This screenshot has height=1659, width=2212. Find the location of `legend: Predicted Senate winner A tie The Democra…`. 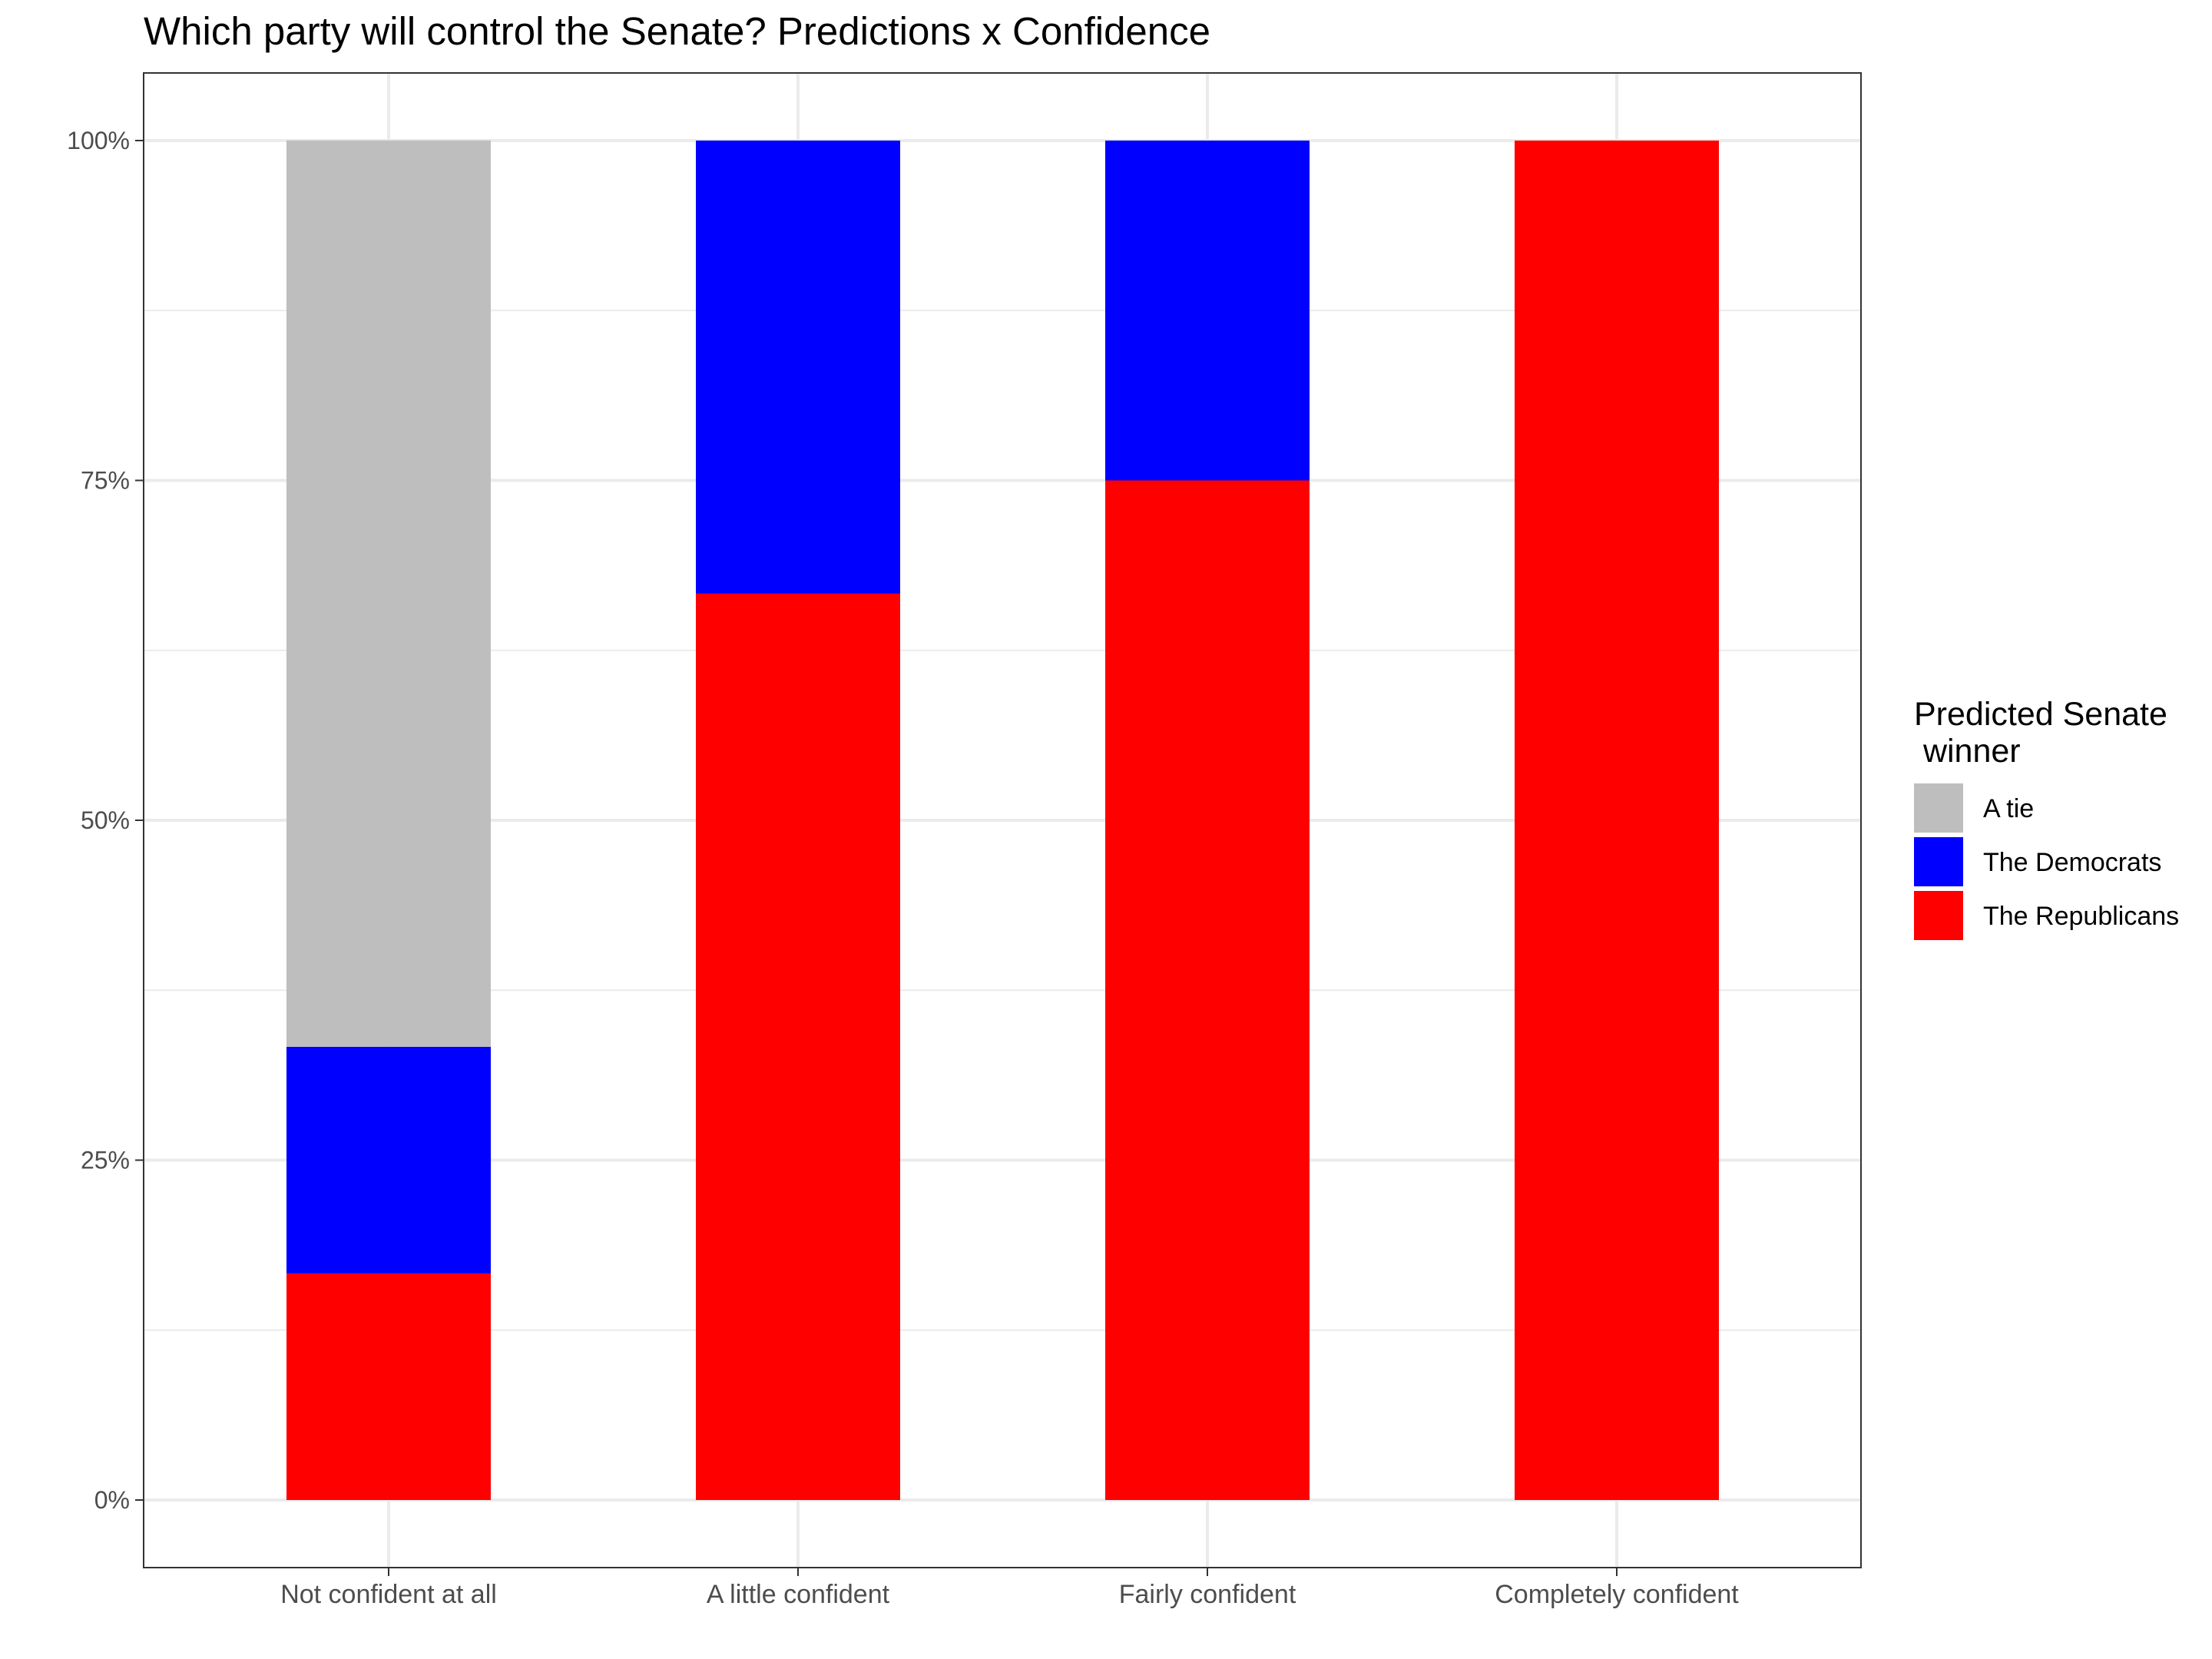

legend: Predicted Senate winner A tie The Democra… is located at coordinates (2046, 818).